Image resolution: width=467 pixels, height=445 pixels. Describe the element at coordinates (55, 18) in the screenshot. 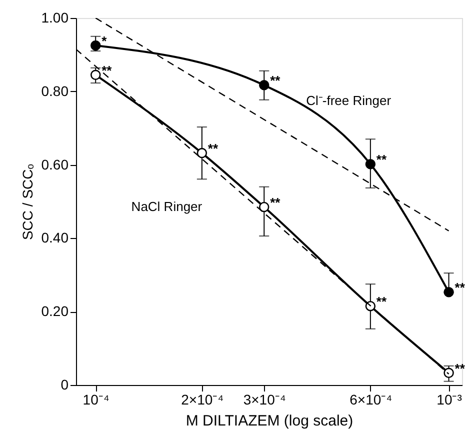

I see `y-tick-label: 1.00` at that location.